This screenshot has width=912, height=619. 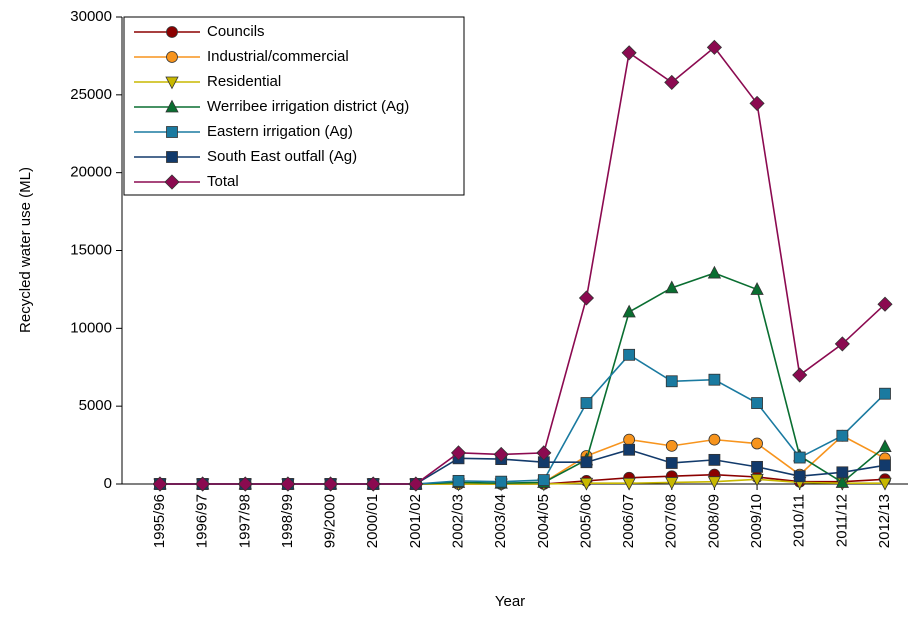 I want to click on legend-label: South East outfall (Ag), so click(x=282, y=156).